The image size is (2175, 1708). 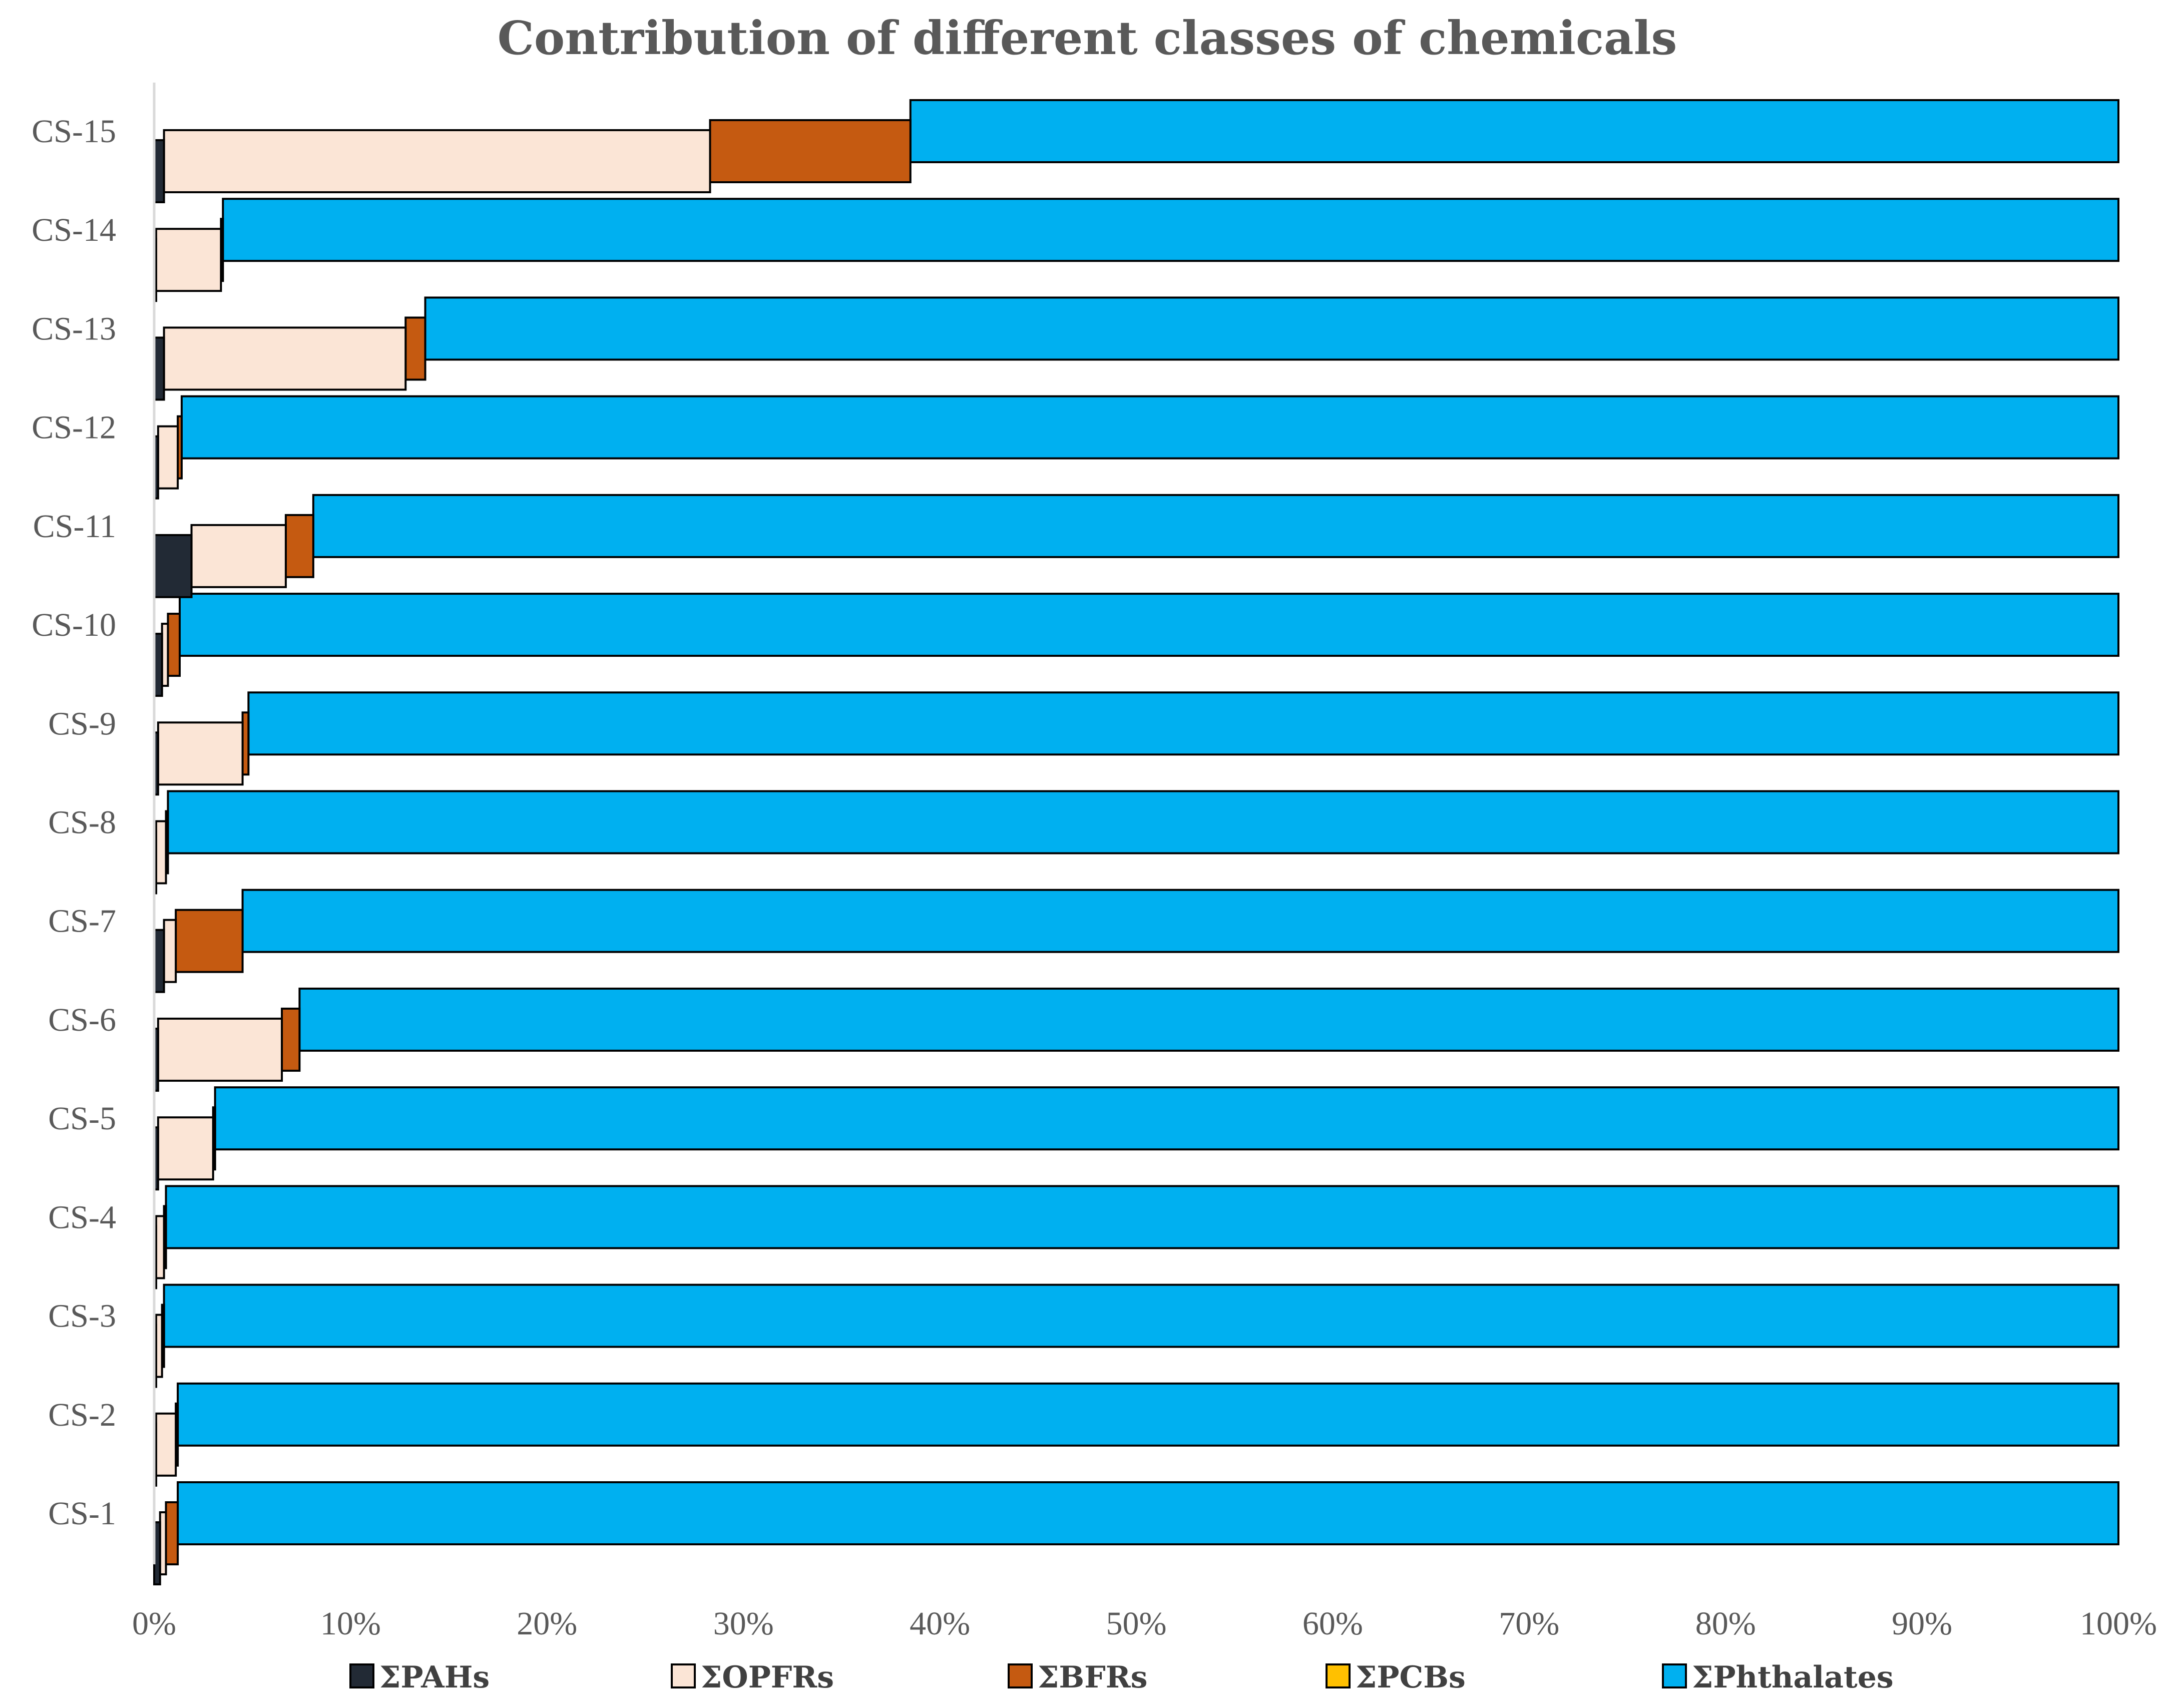 I want to click on legend-label: ΣPhthalates, so click(x=1793, y=1677).